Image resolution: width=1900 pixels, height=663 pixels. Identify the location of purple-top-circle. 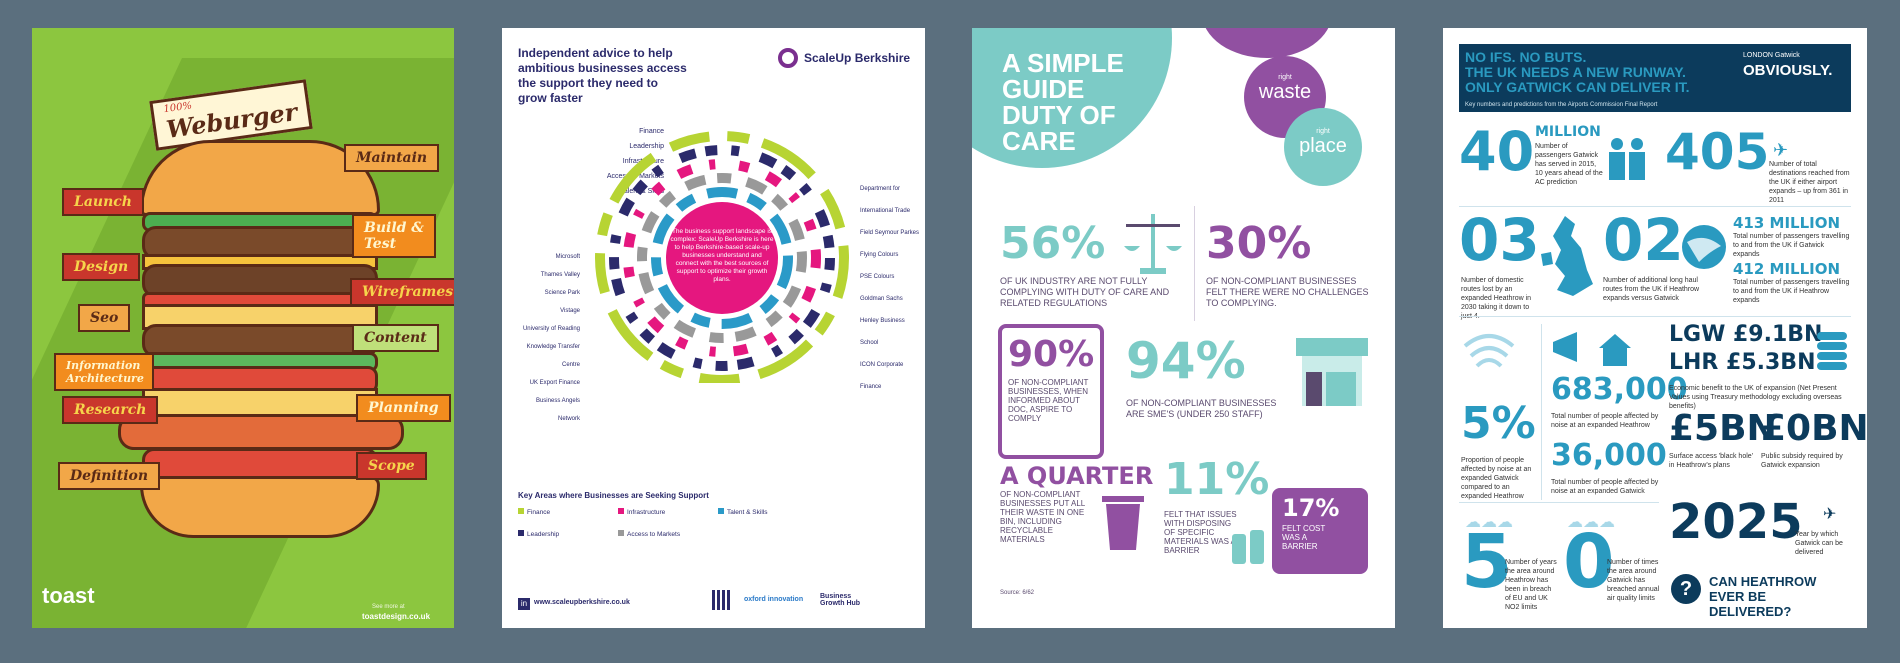
(1267, 43).